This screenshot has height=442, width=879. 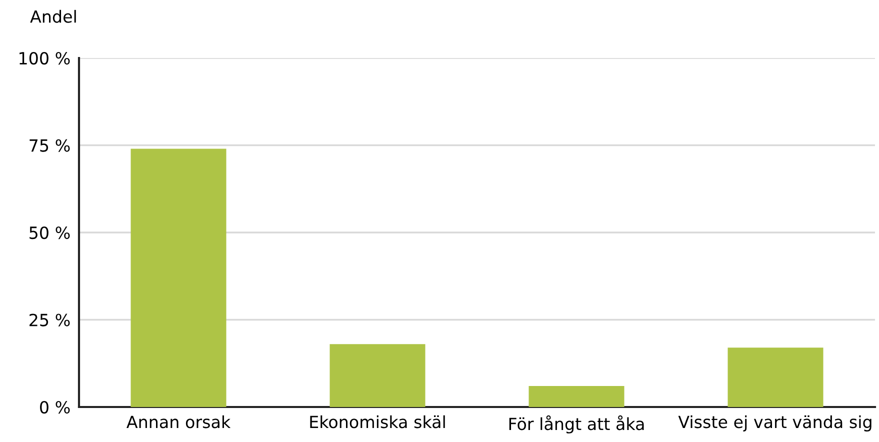 I want to click on y-axis-title: Andel, so click(x=53, y=16).